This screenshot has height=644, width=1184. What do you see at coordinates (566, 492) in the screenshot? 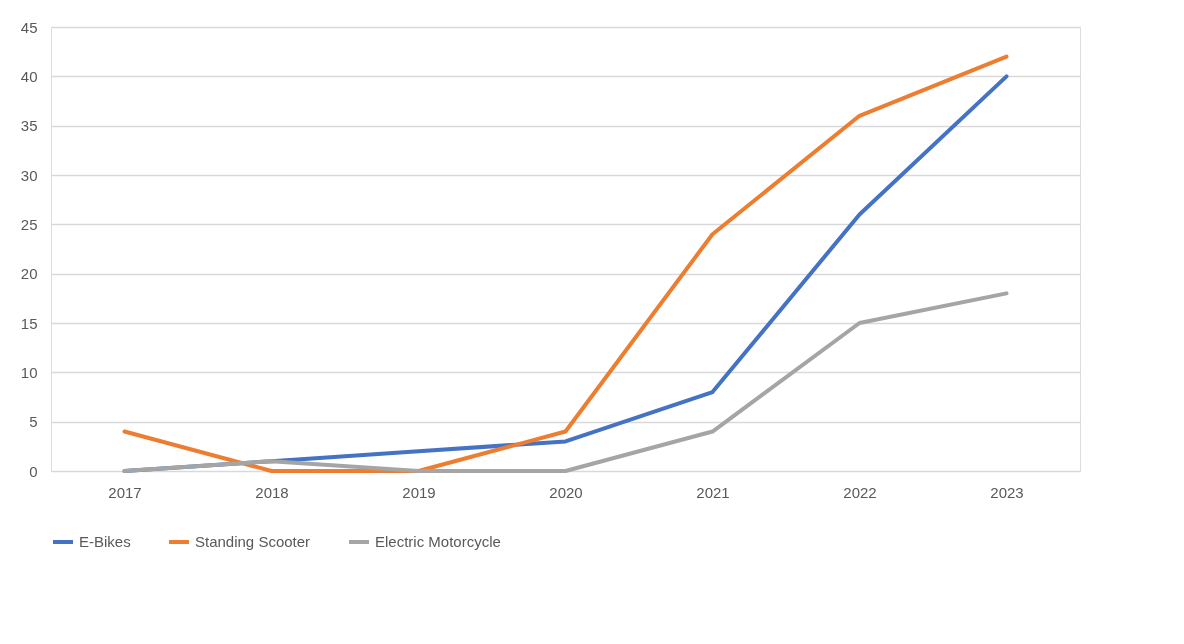
I see `x-tick-label: 2020` at bounding box center [566, 492].